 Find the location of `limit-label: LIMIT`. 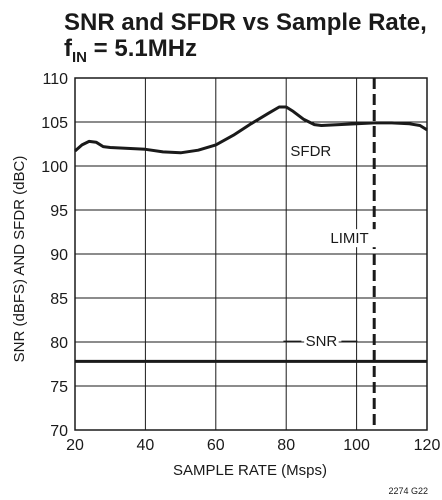

limit-label: LIMIT is located at coordinates (349, 238).